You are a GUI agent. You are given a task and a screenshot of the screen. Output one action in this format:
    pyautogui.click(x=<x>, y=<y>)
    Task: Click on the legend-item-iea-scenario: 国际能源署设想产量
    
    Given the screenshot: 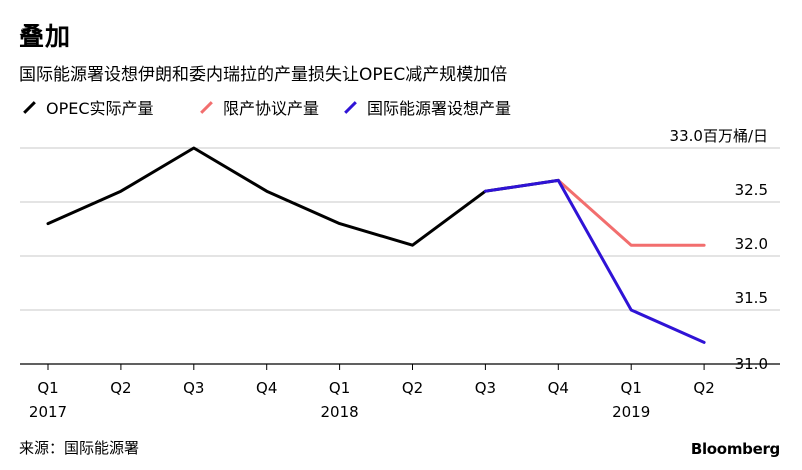 What is the action you would take?
    pyautogui.click(x=426, y=107)
    